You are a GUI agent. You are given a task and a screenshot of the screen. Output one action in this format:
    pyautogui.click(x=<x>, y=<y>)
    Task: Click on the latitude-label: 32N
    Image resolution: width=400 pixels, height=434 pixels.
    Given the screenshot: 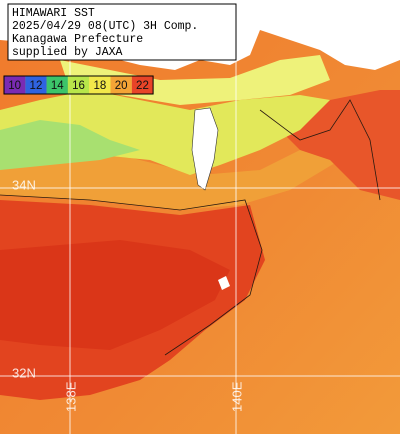 What is the action you would take?
    pyautogui.click(x=24, y=372)
    